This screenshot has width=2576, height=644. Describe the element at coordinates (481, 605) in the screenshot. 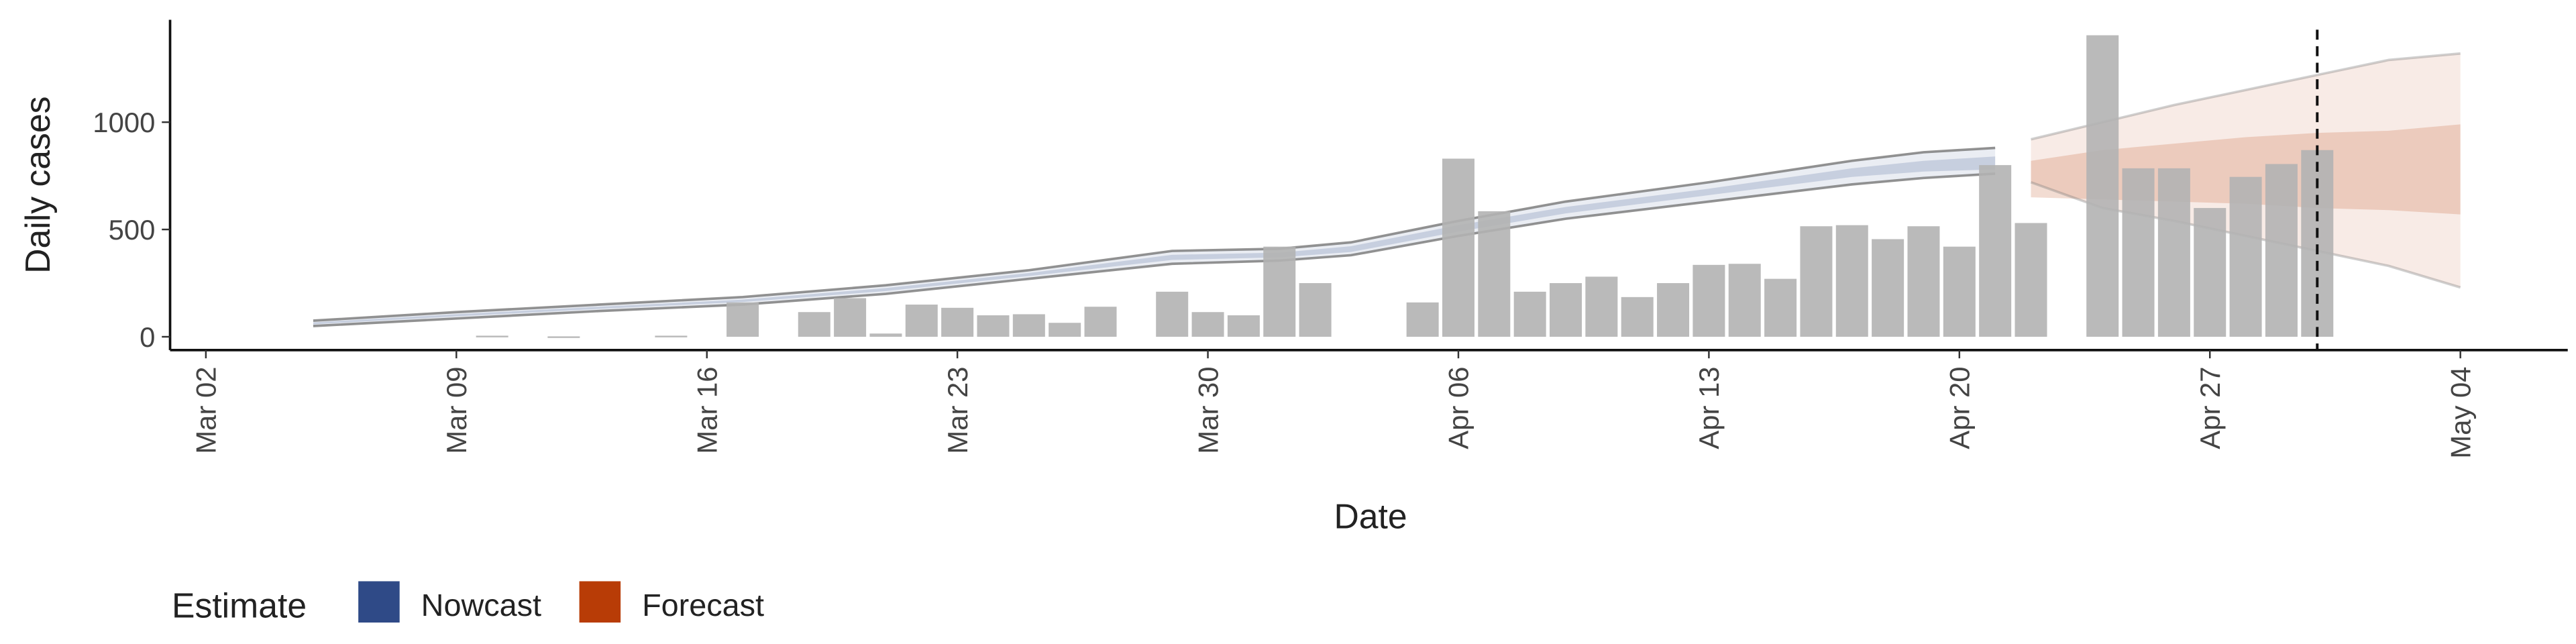

I see `legend-label: Nowcast` at that location.